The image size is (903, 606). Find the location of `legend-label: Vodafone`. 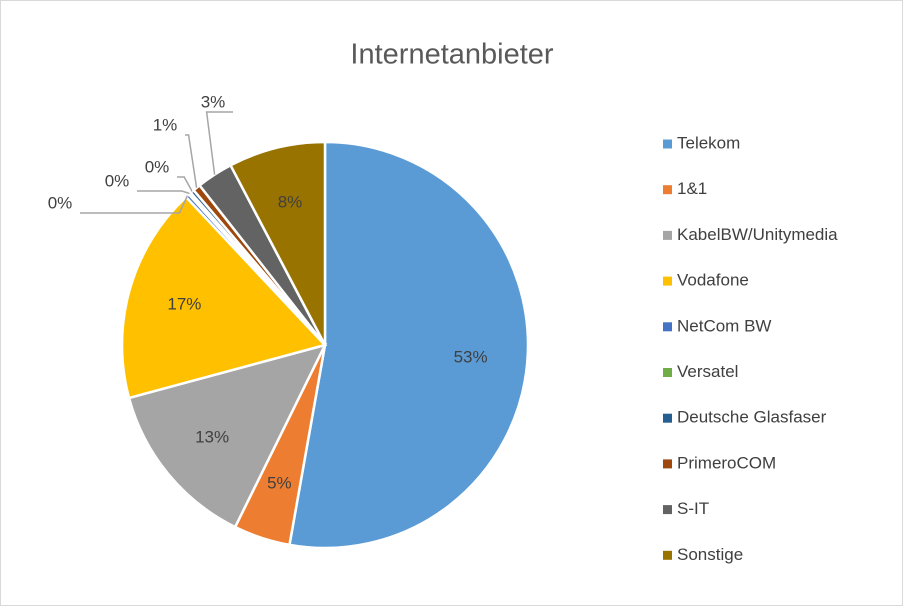

legend-label: Vodafone is located at coordinates (713, 280).